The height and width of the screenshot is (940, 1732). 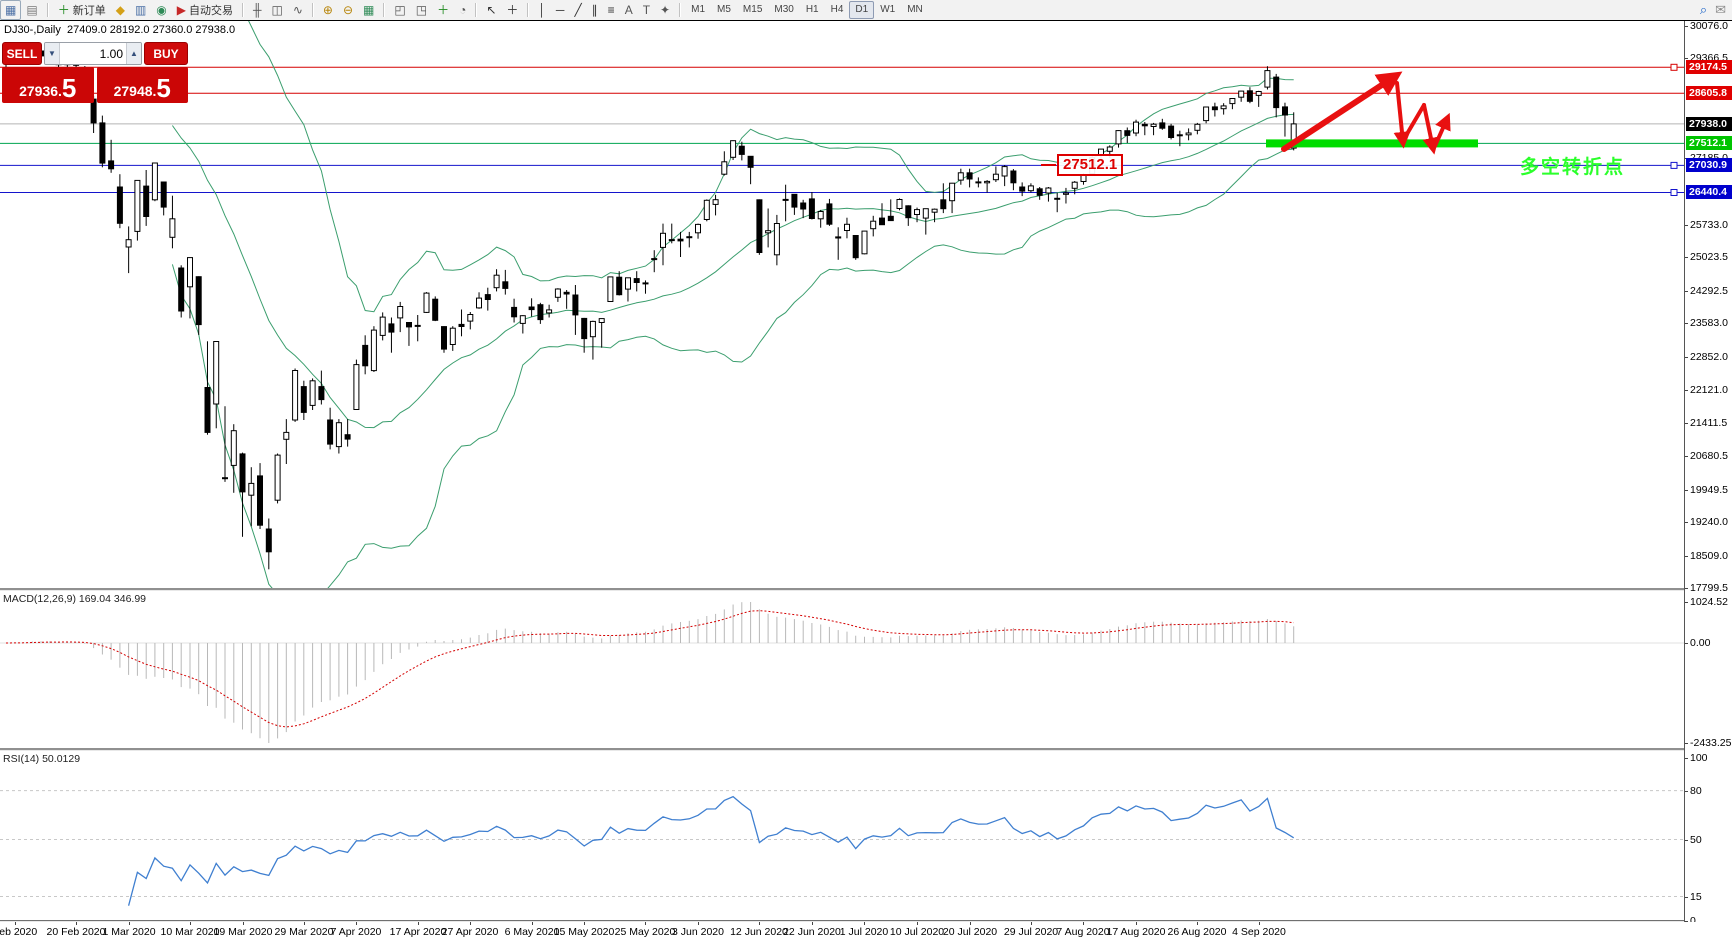 I want to click on data-window-button: ▥, so click(x=140, y=10).